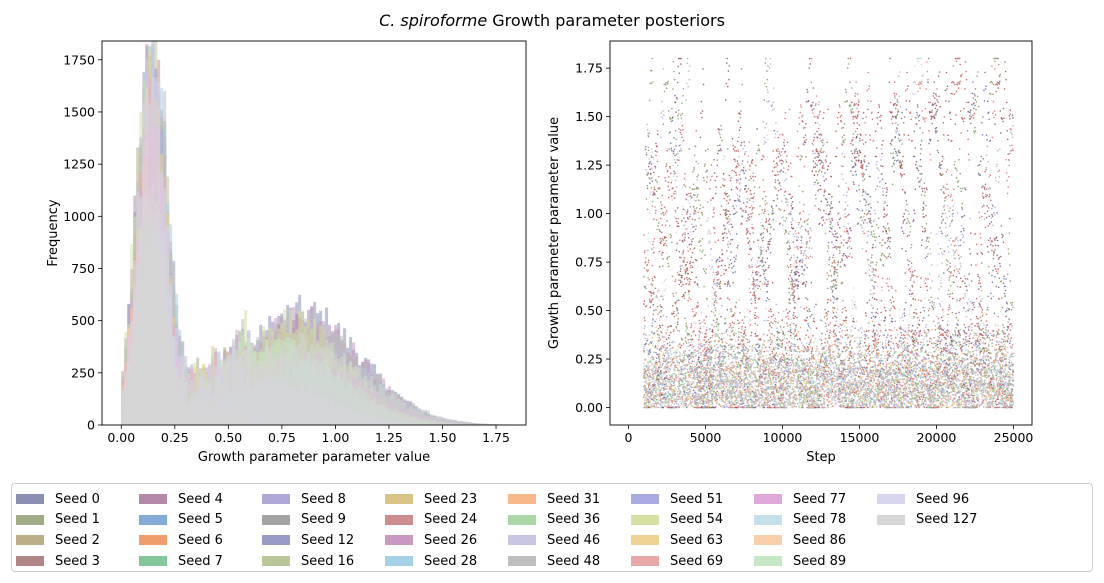 This screenshot has width=1104, height=583. Describe the element at coordinates (451, 540) in the screenshot. I see `legend-label: Seed 26` at that location.